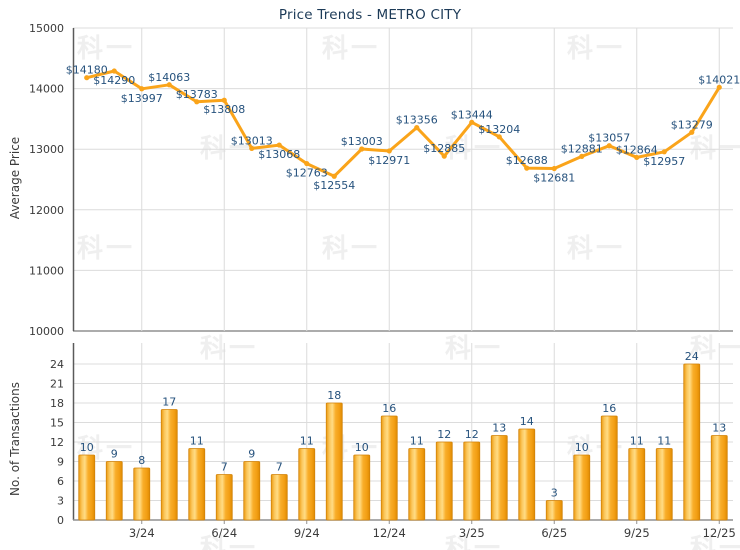 This screenshot has width=740, height=550. I want to click on price-point-label: $13013, so click(252, 140).